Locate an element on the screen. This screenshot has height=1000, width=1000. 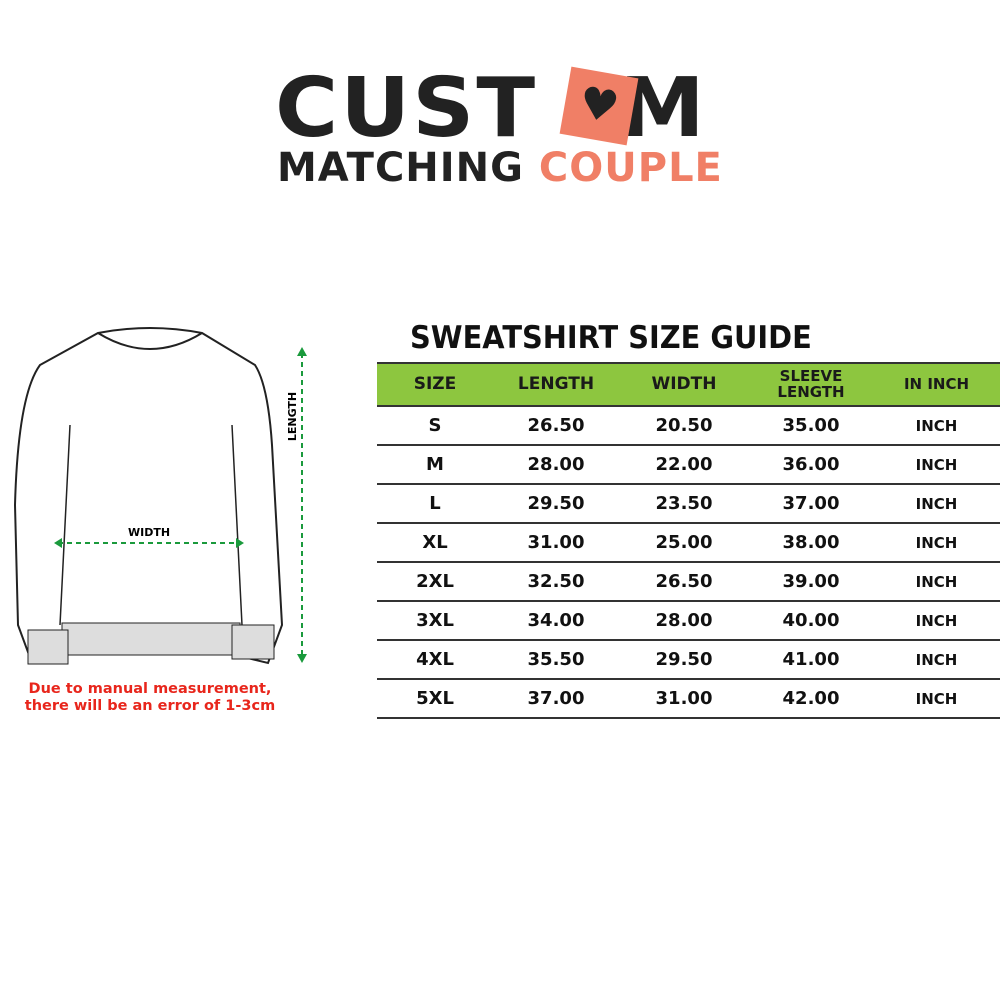
cell-width: 20.50 is located at coordinates (684, 426).